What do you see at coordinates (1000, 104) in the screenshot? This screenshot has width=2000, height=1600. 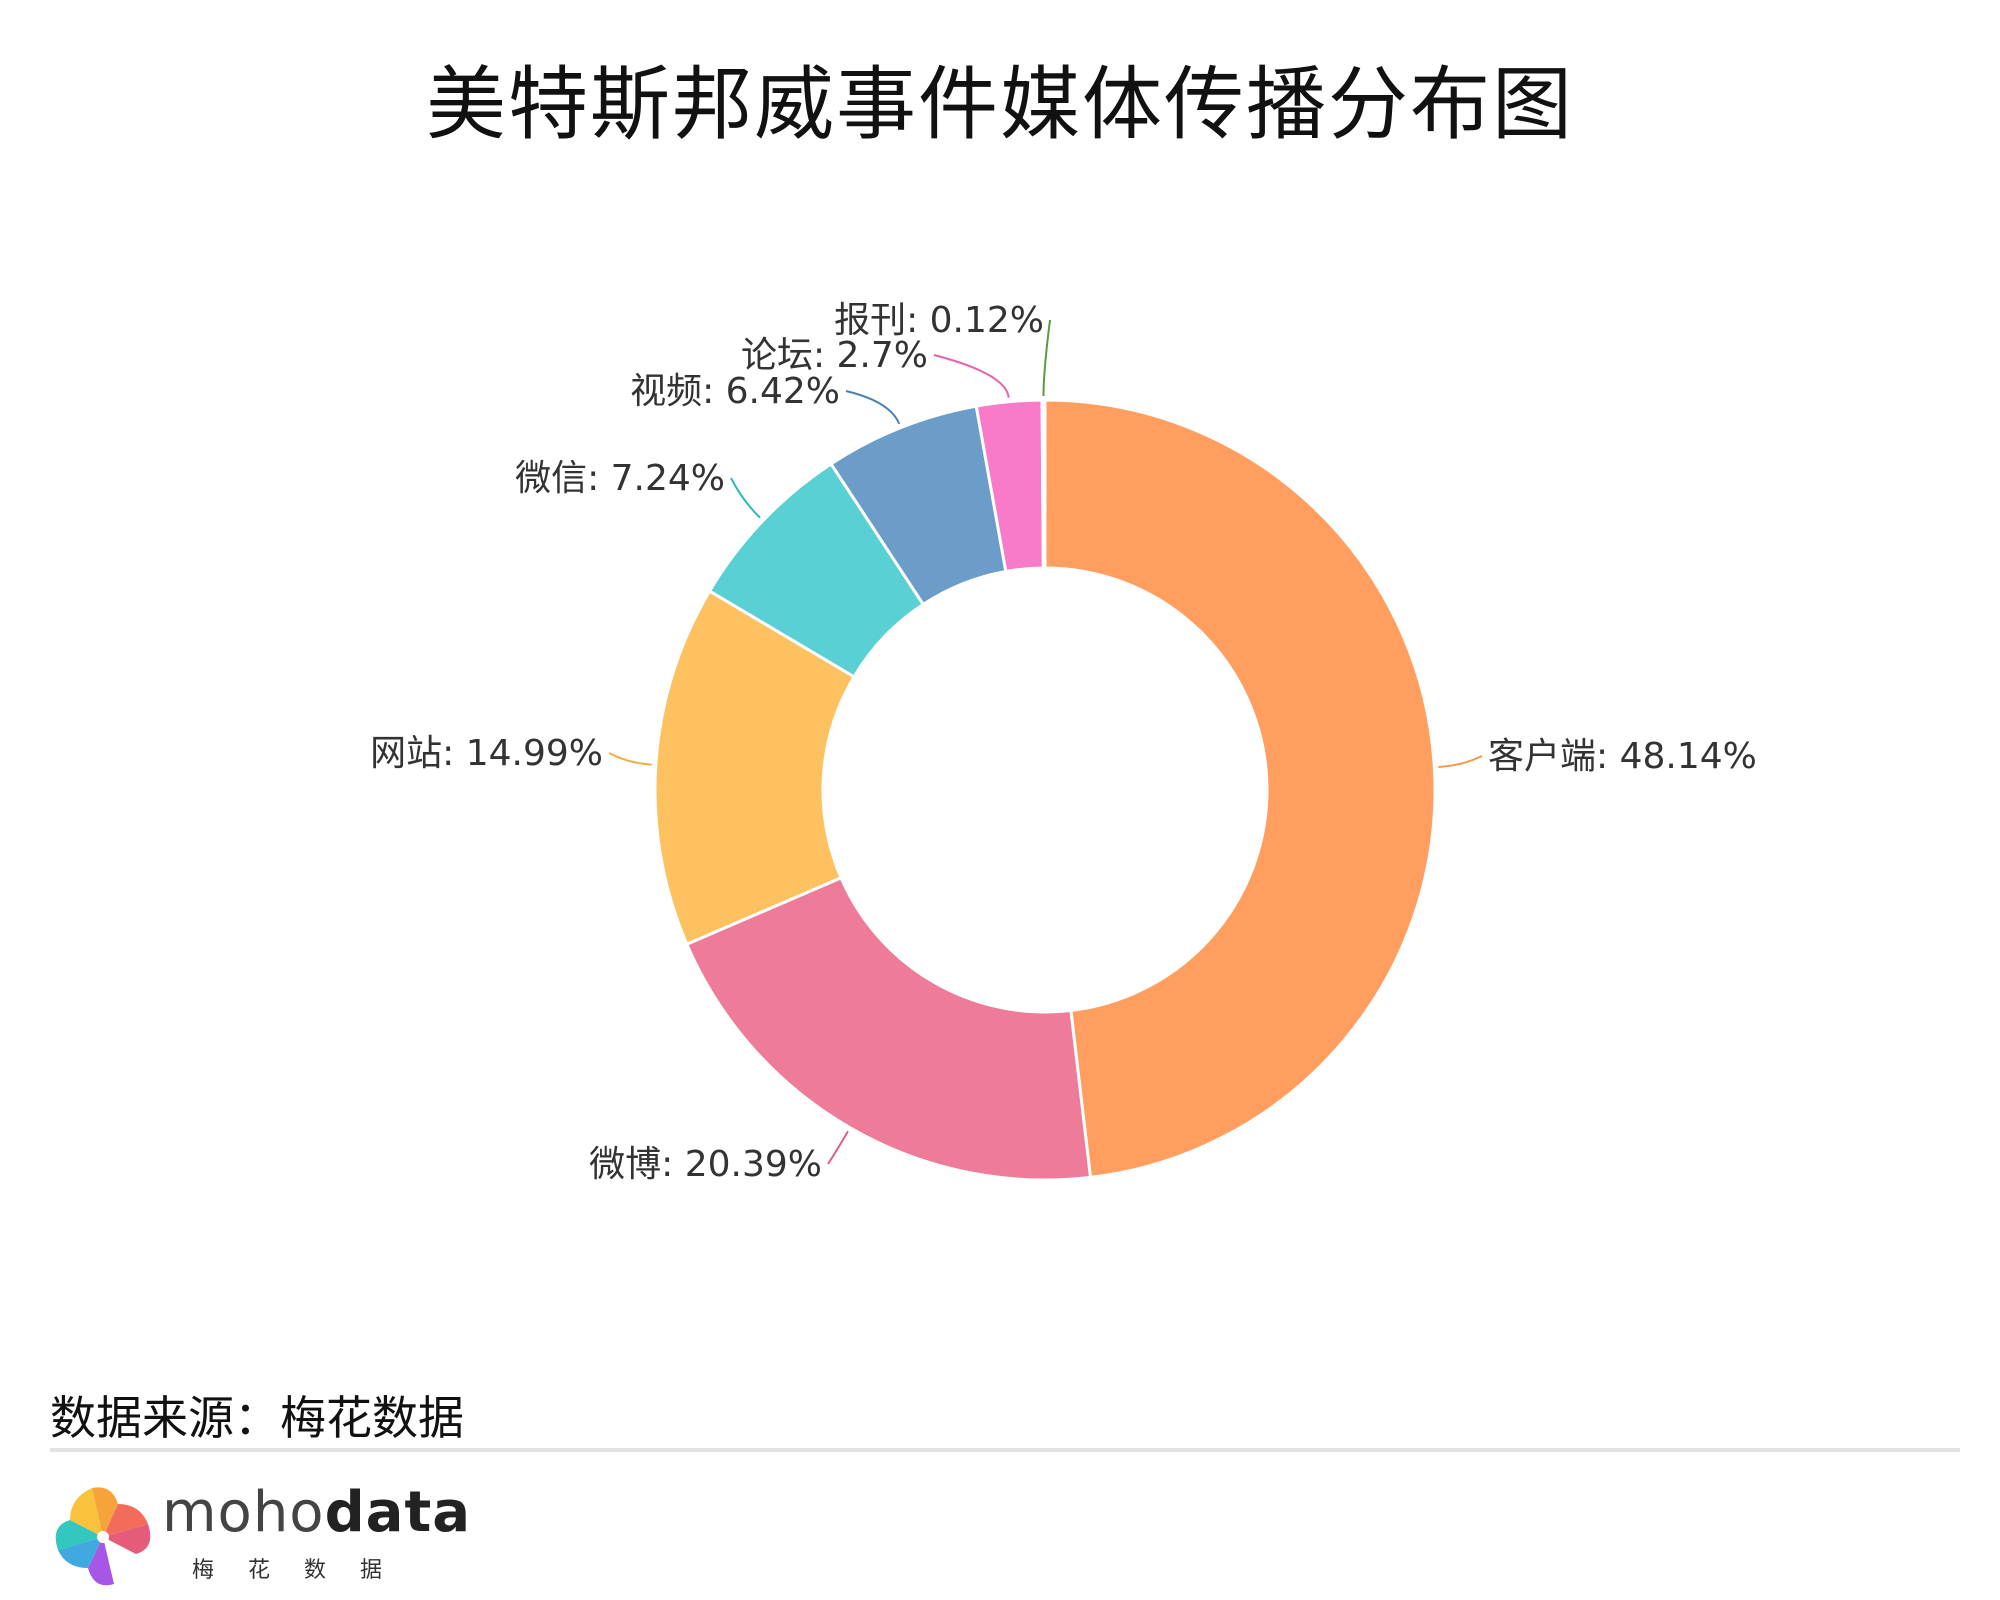 I see `chart-title: 美特斯邦威事件媒体传播分布图` at bounding box center [1000, 104].